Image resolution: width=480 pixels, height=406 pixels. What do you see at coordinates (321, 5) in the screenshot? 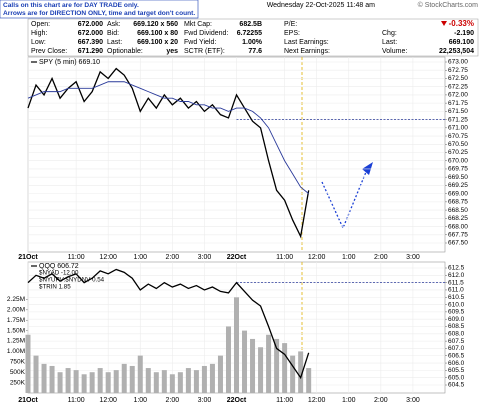
I see `date: Wednesday 22-Oct-2025 11:48 am` at bounding box center [321, 5].